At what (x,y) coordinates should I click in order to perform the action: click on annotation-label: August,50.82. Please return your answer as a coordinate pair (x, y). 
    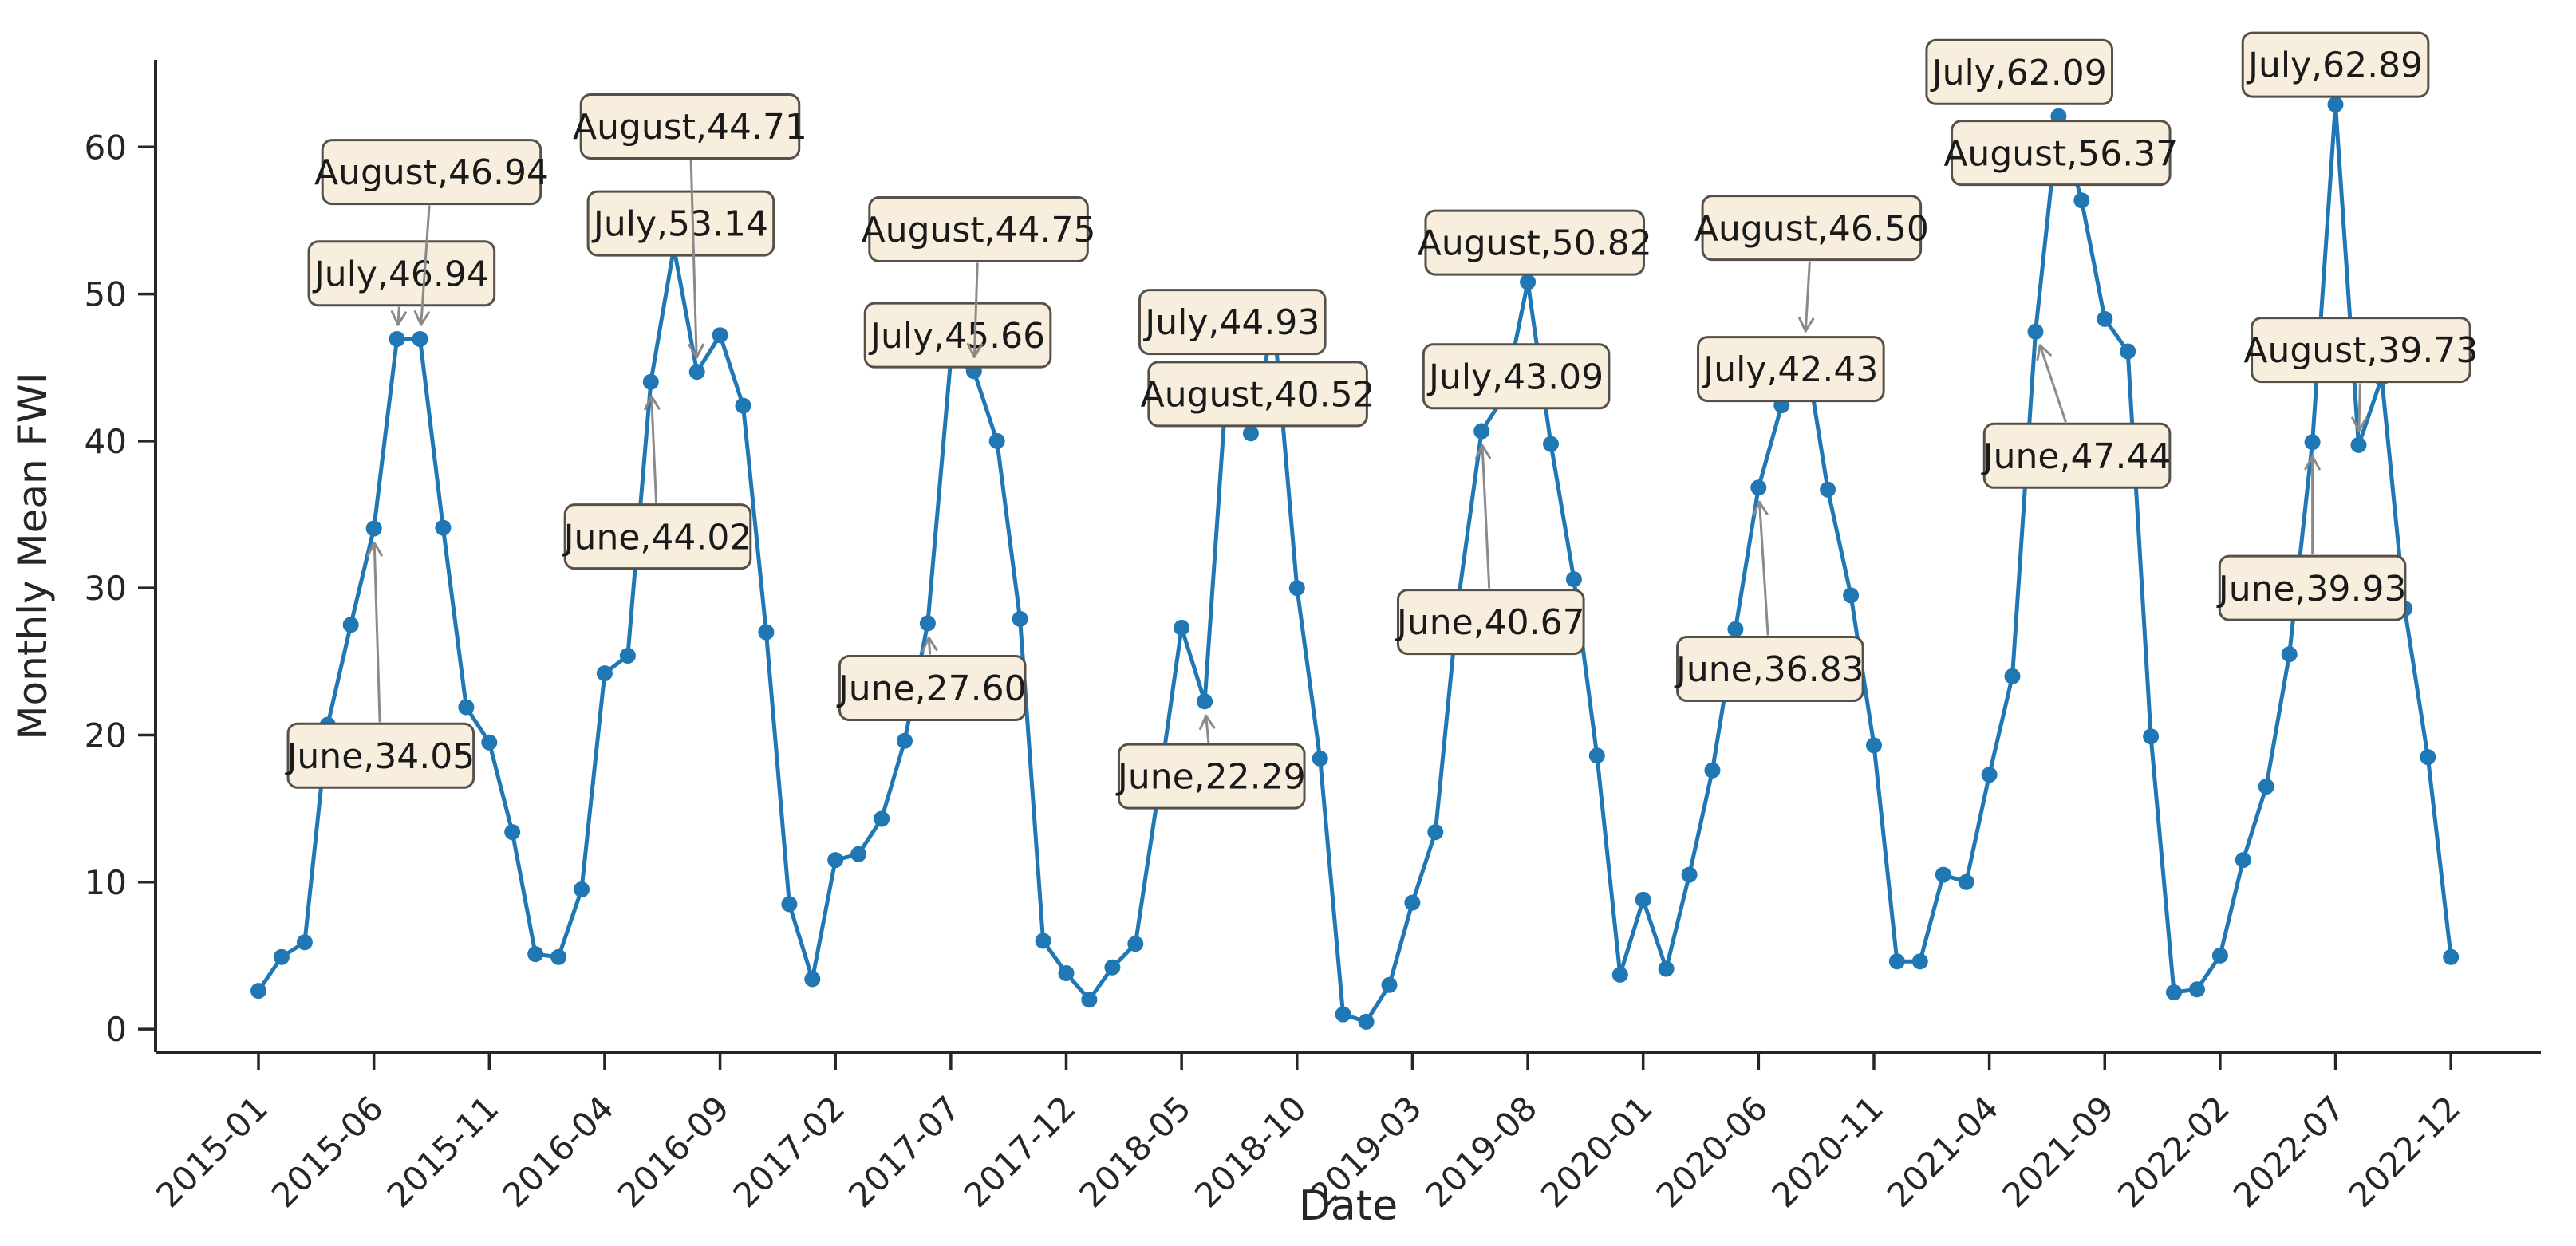
    Looking at the image, I should click on (1535, 243).